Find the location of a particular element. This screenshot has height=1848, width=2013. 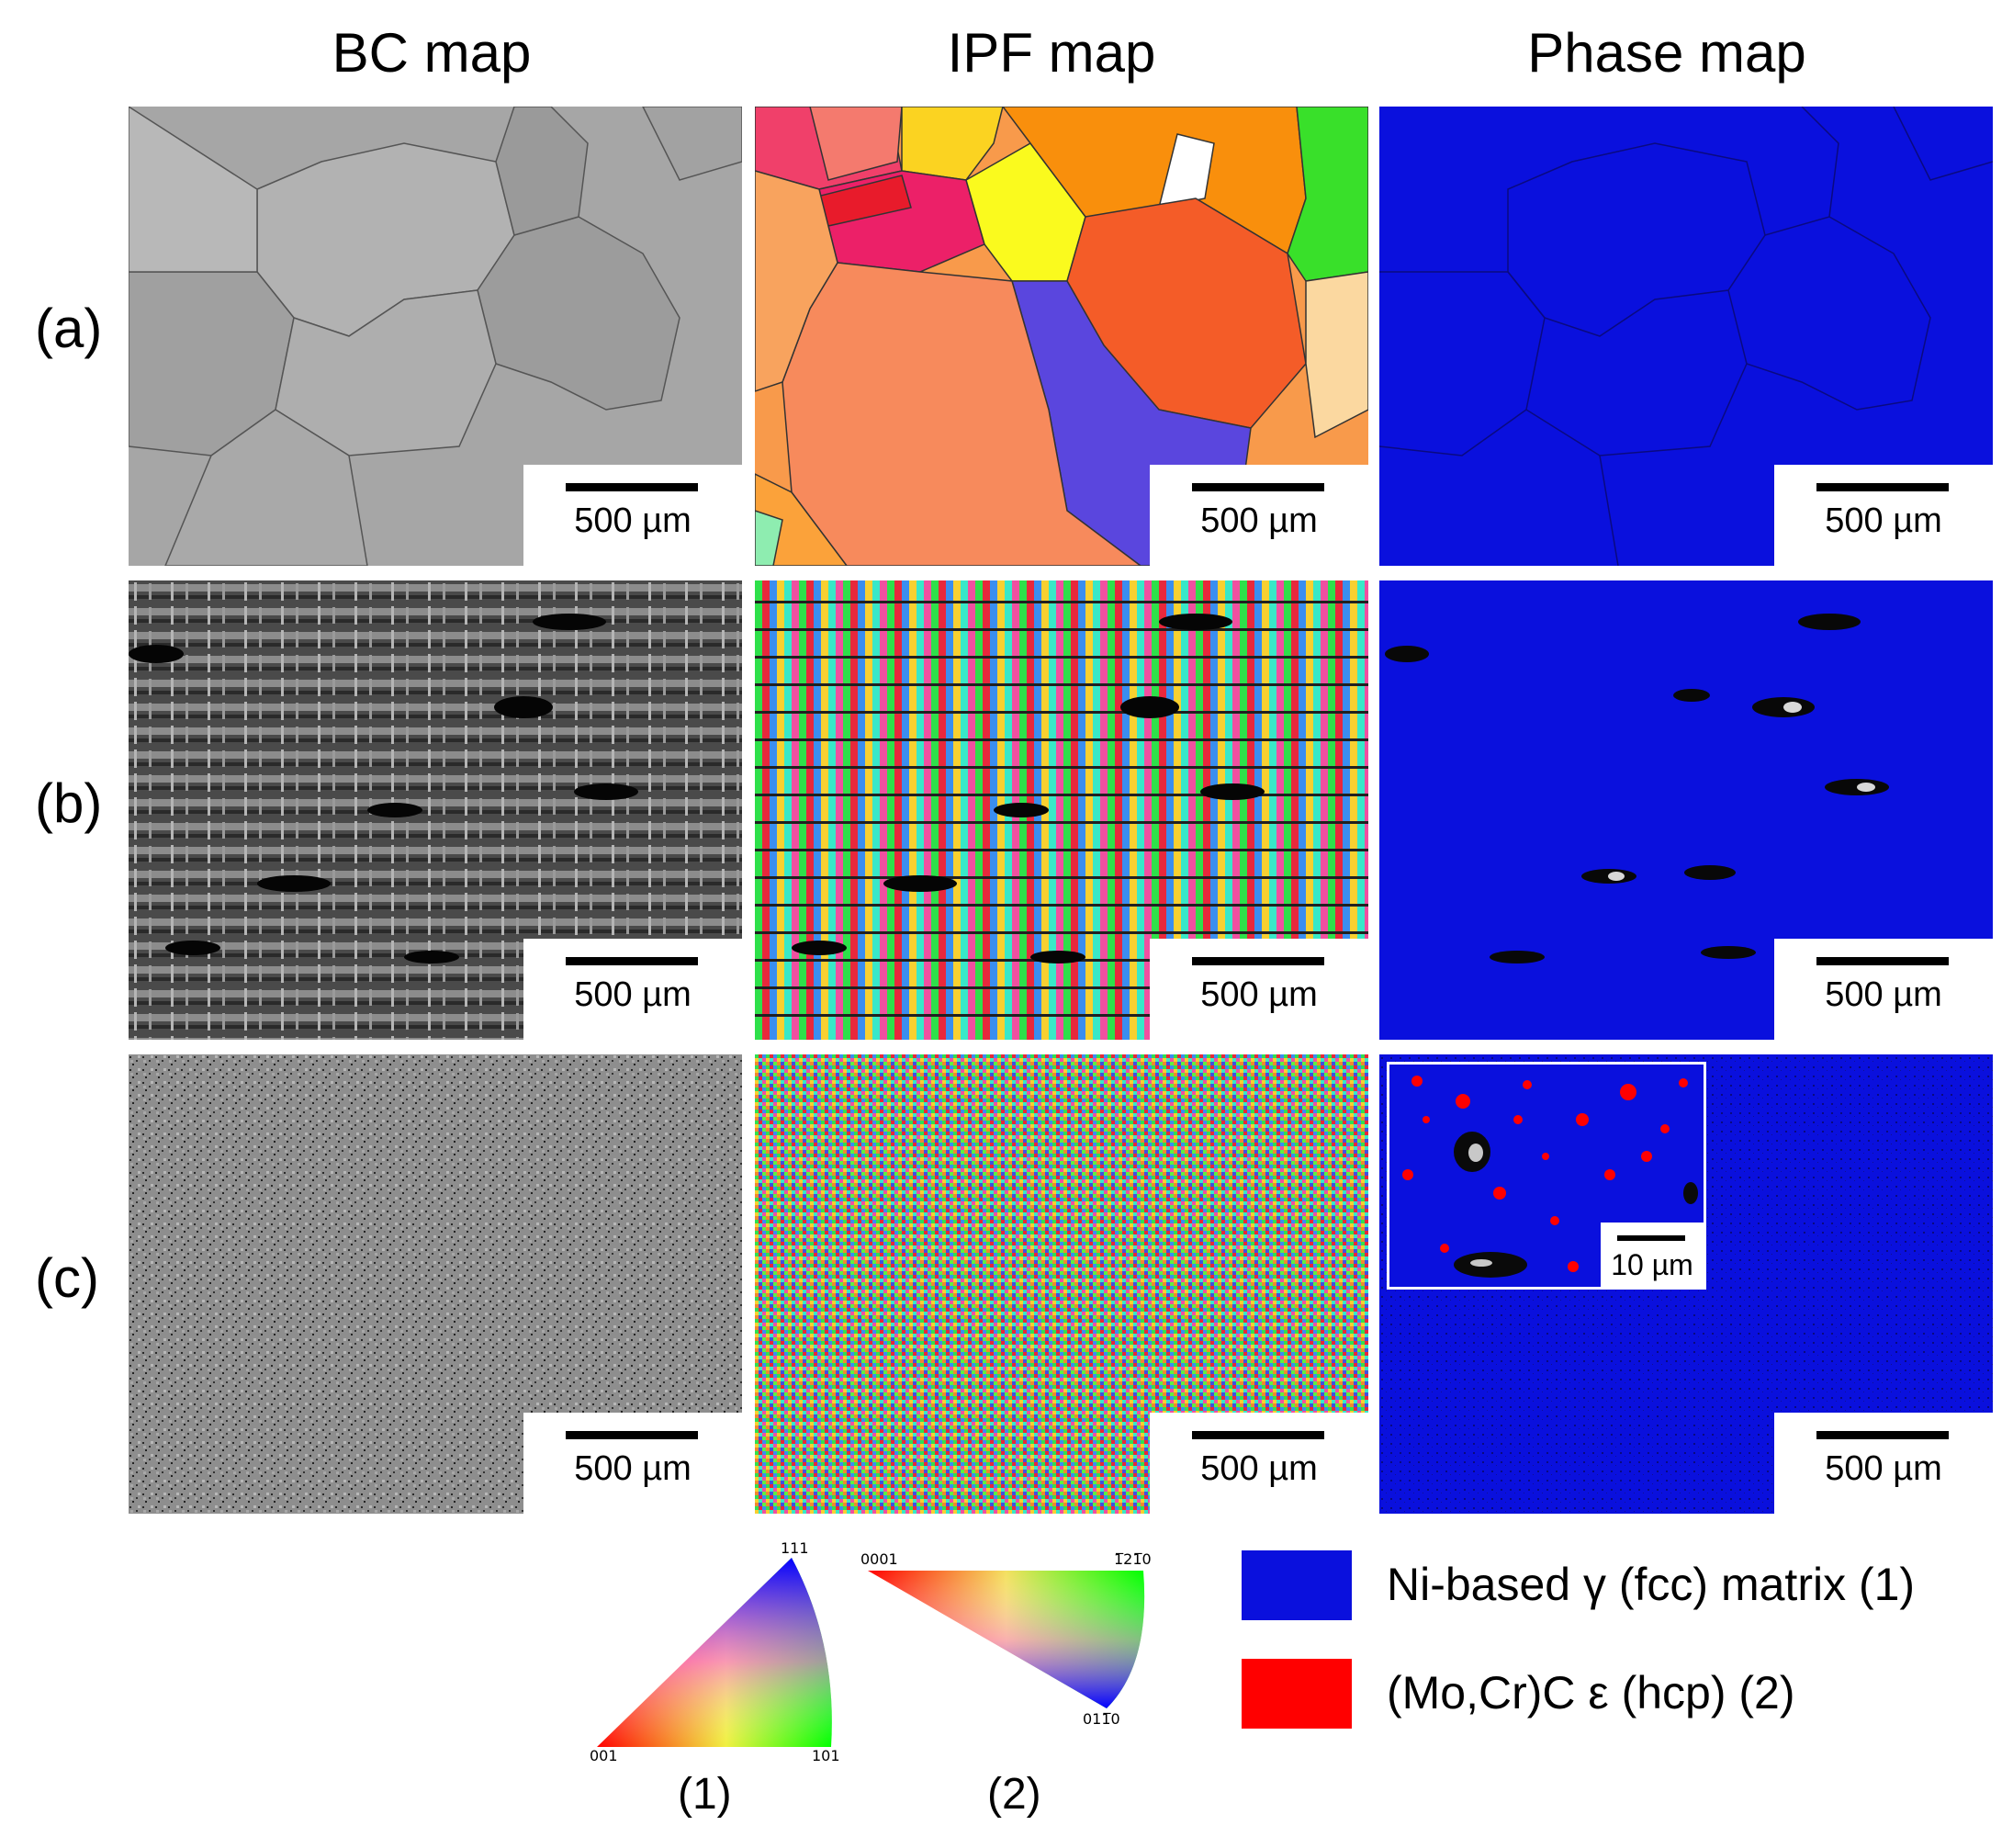

inset-scale-bar is located at coordinates (1651, 1238).